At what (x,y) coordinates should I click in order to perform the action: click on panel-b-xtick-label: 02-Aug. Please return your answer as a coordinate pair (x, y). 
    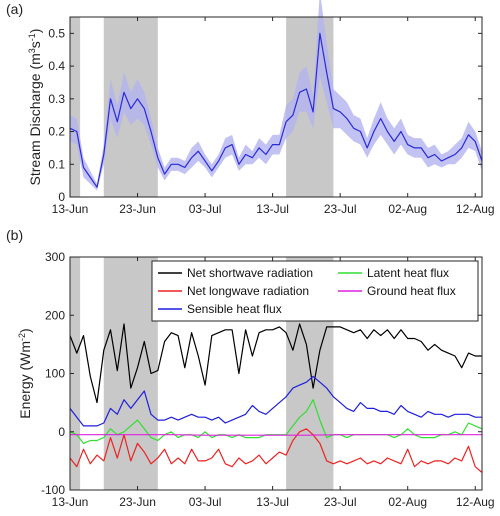
    Looking at the image, I should click on (407, 502).